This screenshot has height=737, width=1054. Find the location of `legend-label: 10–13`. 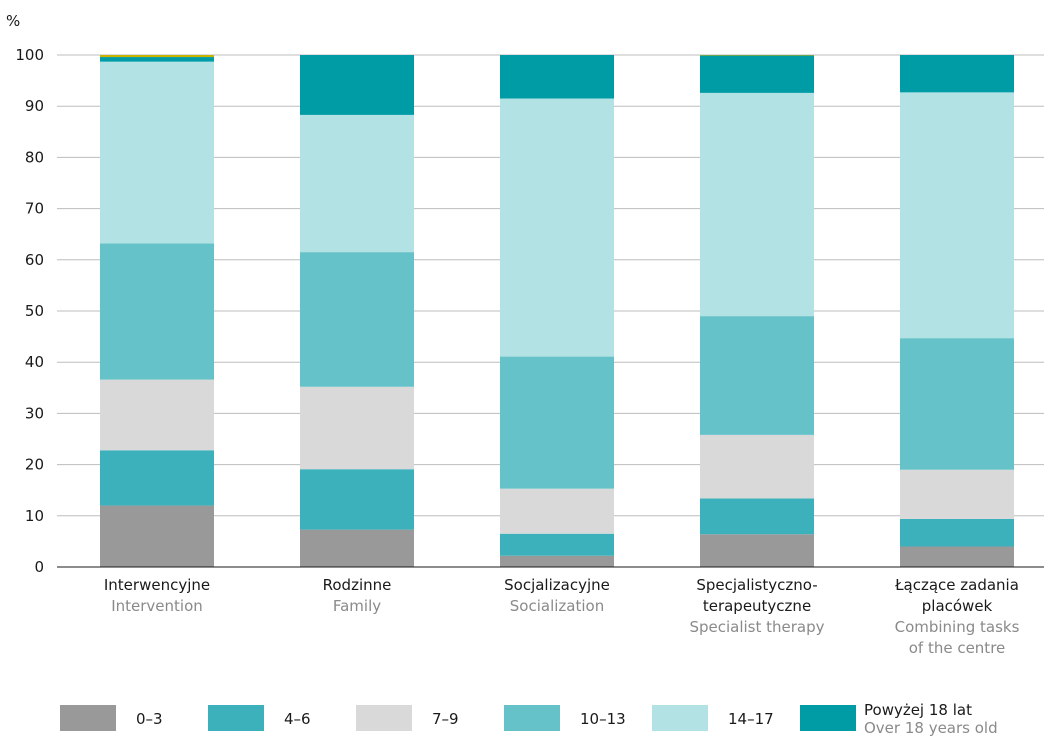

legend-label: 10–13 is located at coordinates (603, 719).